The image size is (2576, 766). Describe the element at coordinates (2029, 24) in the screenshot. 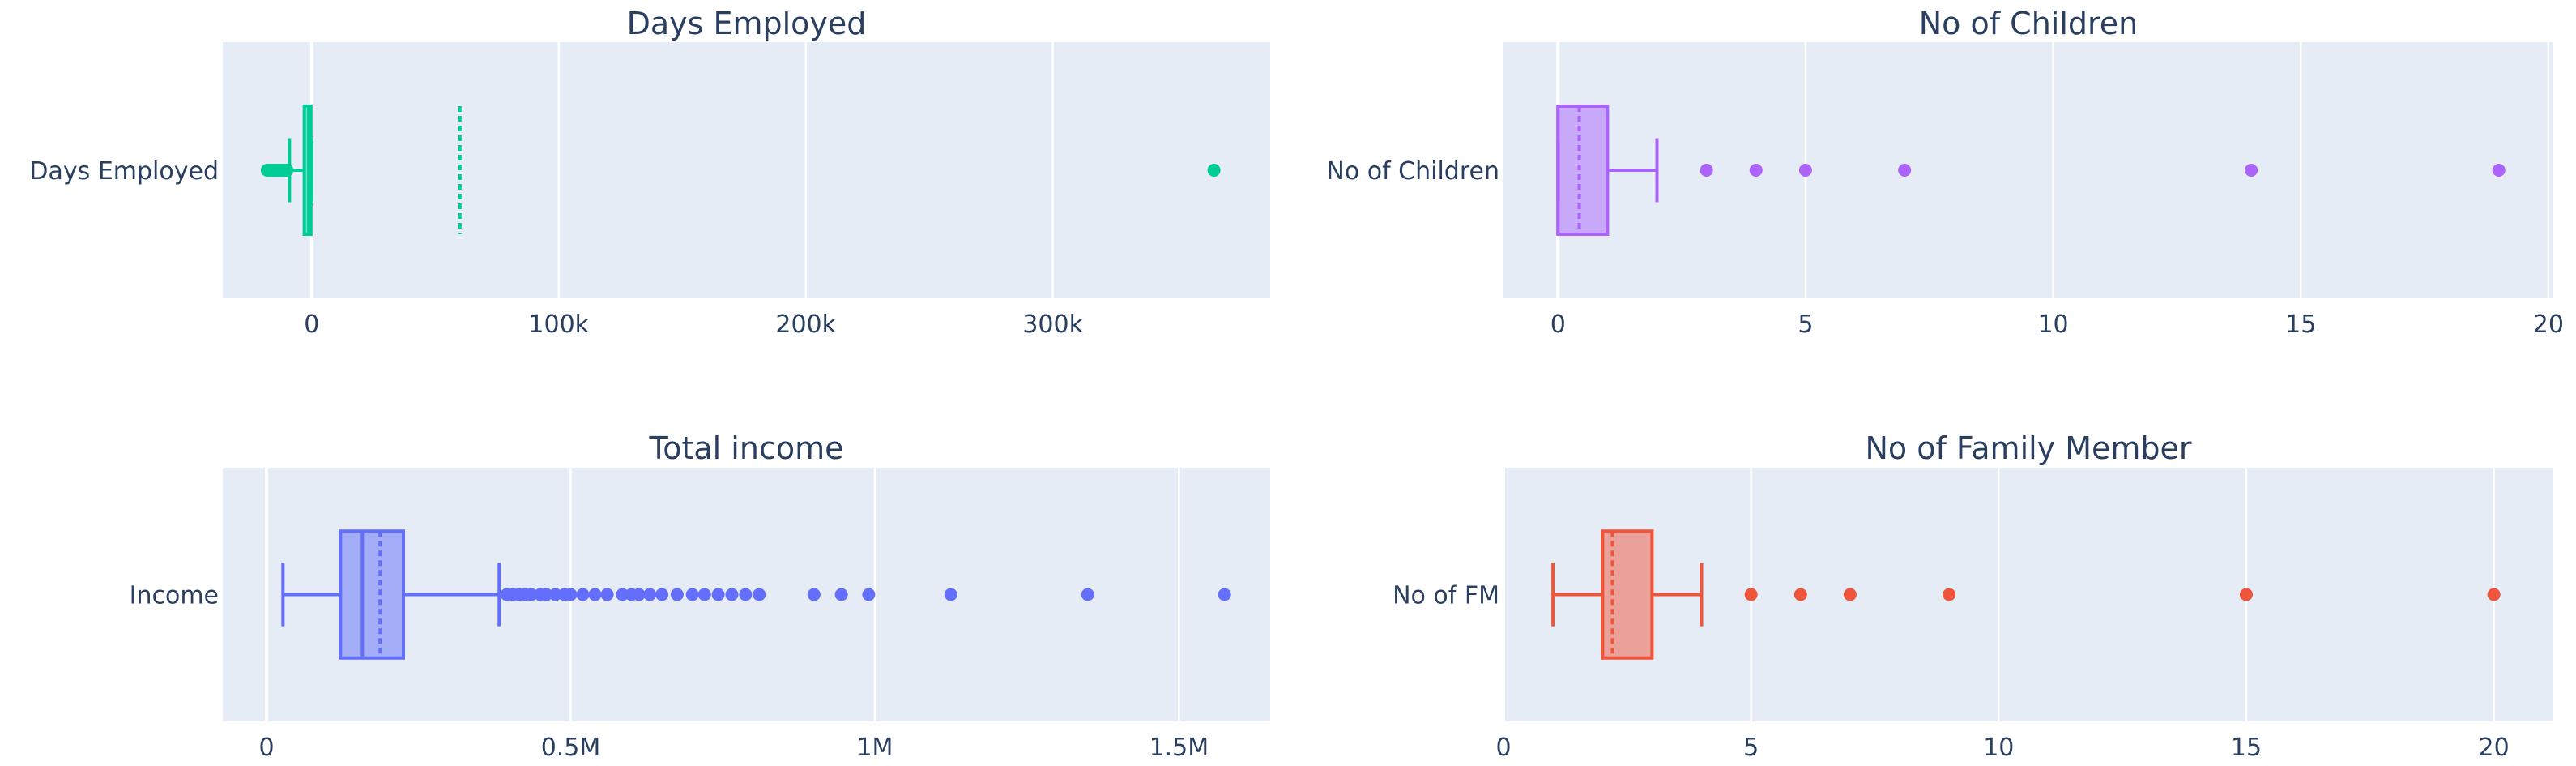

I see `chart-title: No of Children` at that location.